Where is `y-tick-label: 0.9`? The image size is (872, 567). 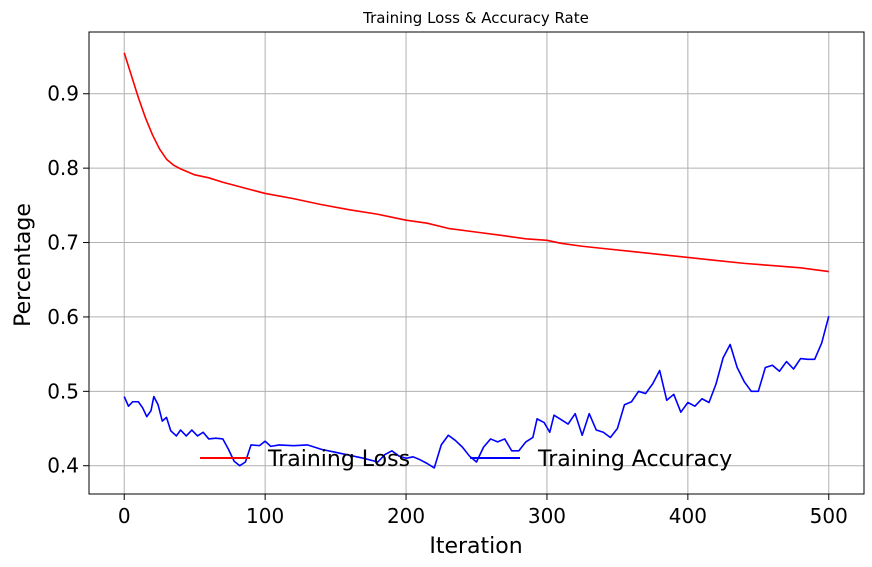 y-tick-label: 0.9 is located at coordinates (63, 94).